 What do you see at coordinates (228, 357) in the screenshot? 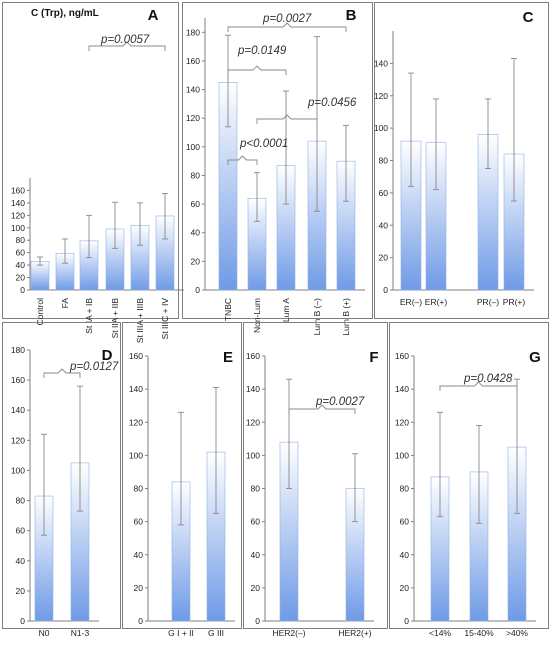
I see `panel-letter: E` at bounding box center [228, 357].